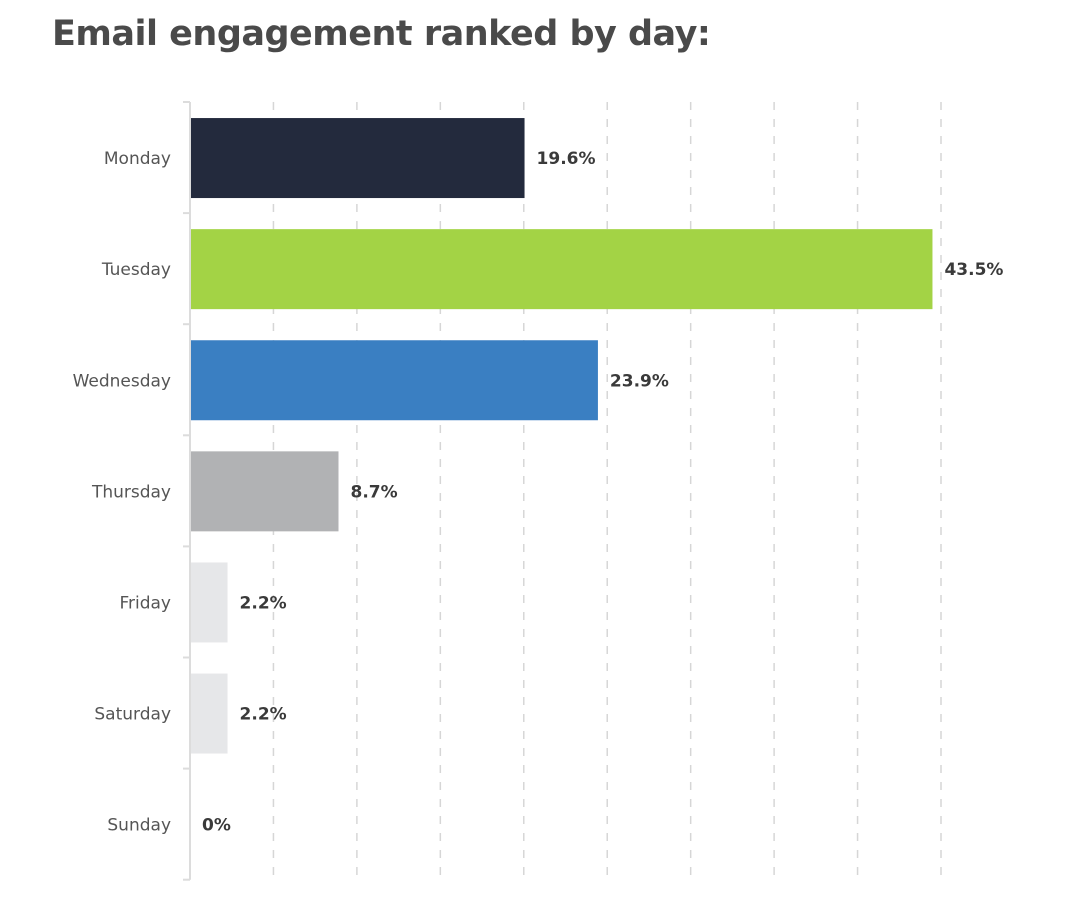 The height and width of the screenshot is (914, 1066). What do you see at coordinates (137, 159) in the screenshot?
I see `category-label: Monday` at bounding box center [137, 159].